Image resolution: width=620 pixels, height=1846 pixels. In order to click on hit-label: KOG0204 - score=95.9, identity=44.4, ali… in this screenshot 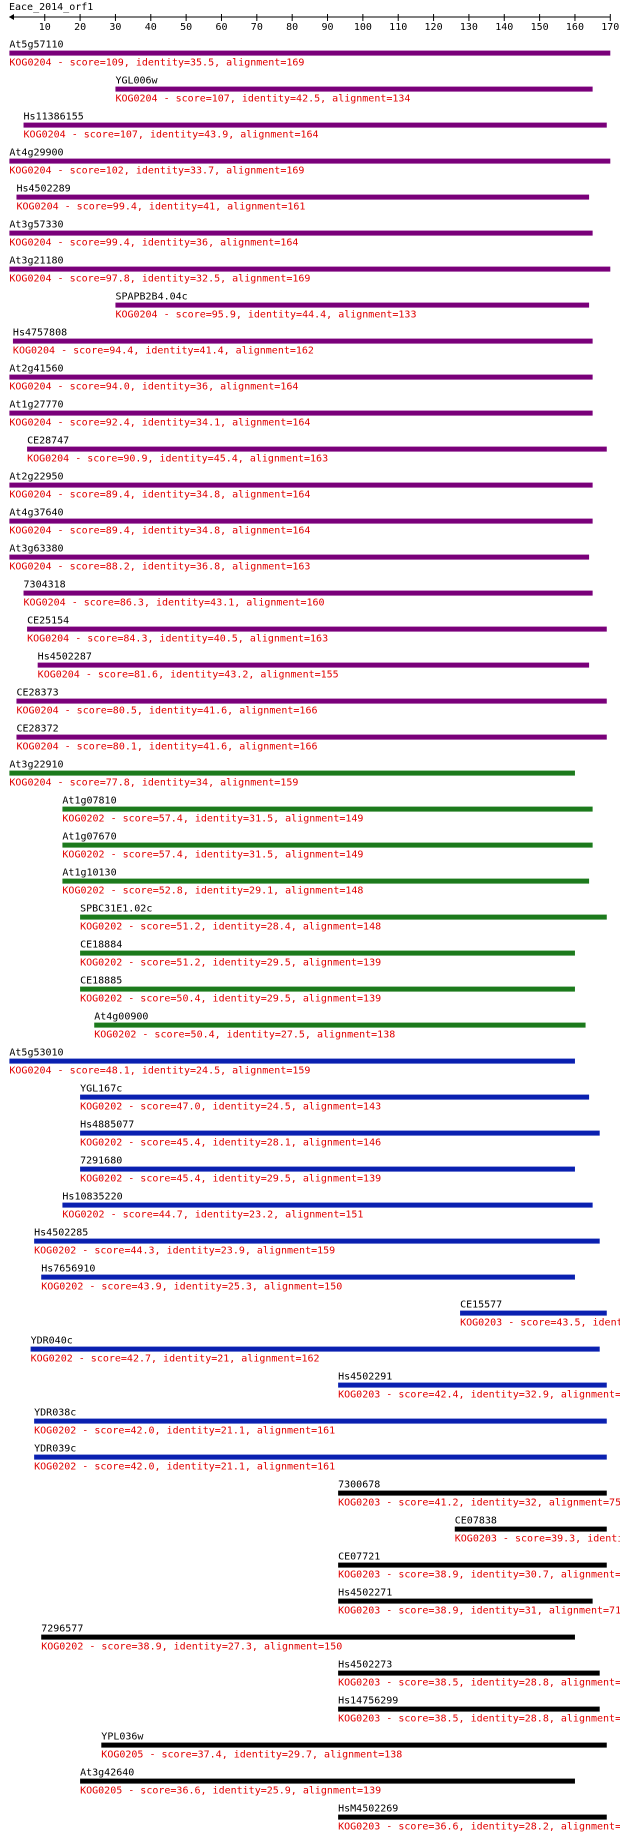, I will do `click(265, 315)`.